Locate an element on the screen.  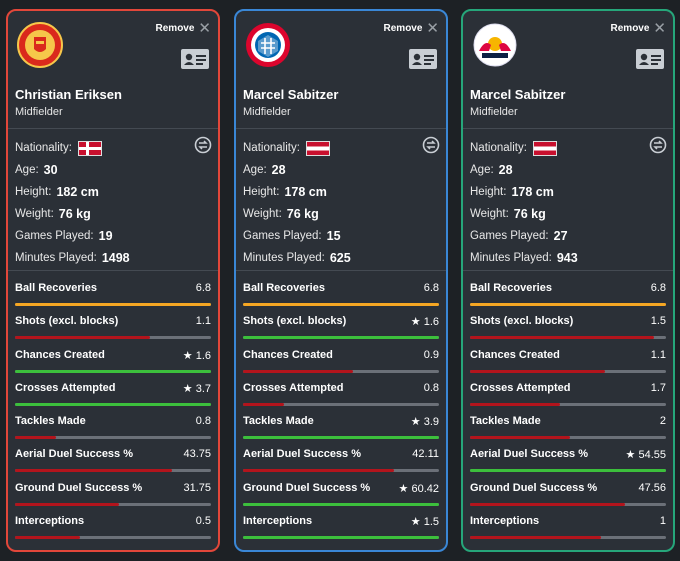
games-played-row: Games Played: 19 is located at coordinates (114, 236).